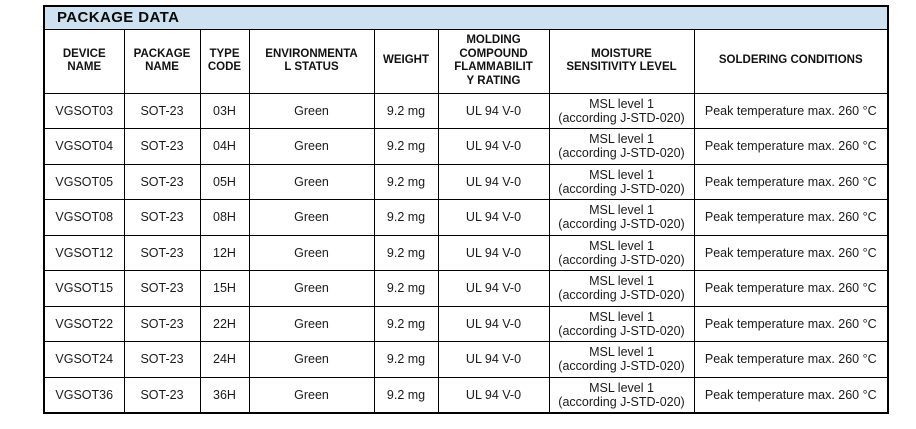  Describe the element at coordinates (84, 288) in the screenshot. I see `cell-device-name: VGSOT15` at that location.